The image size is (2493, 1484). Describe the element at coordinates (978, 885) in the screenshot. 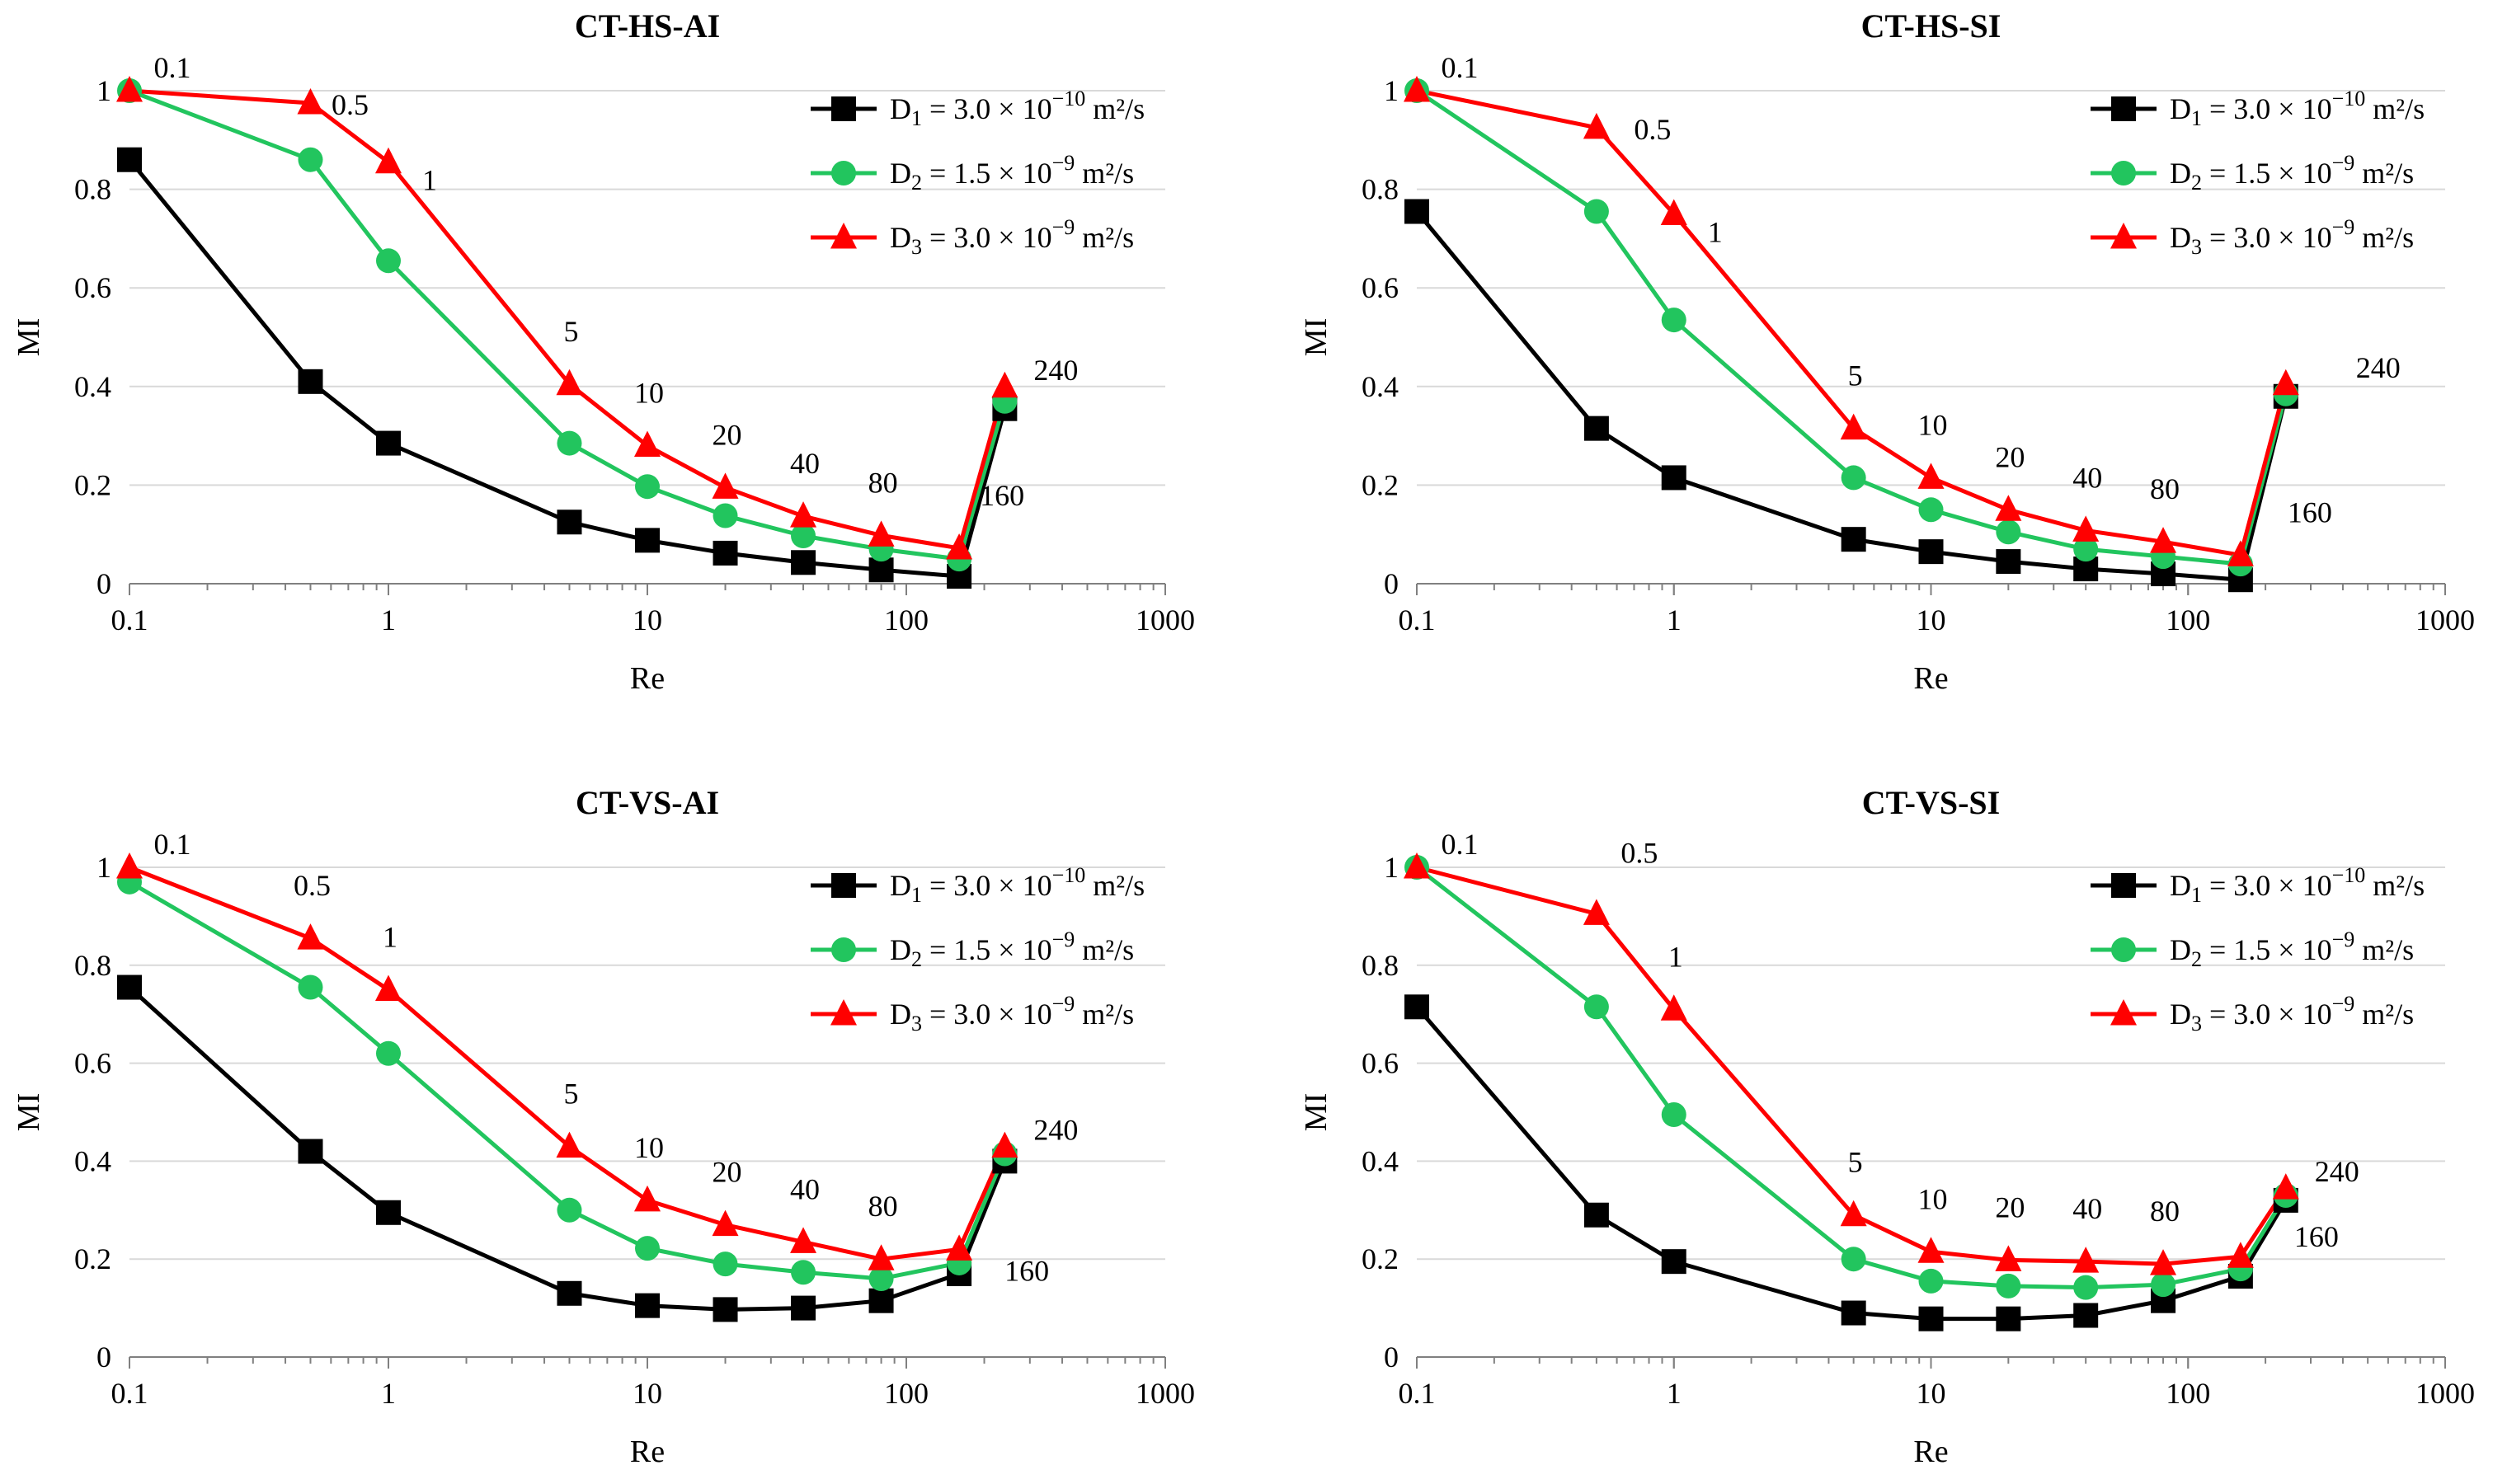

I see `legend-entry-d1: D1 = 3.0 × 10−10 m²/s` at that location.